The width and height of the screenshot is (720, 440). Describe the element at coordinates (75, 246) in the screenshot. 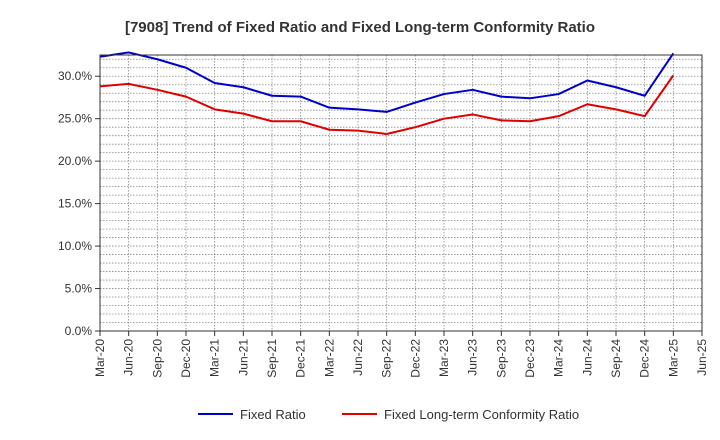

I see `y-tick-label: 10.0%` at that location.